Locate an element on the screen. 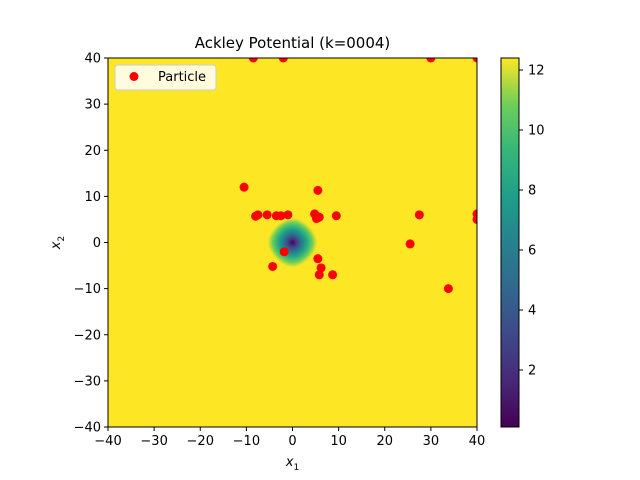  x-tick-label: 0 is located at coordinates (292, 441).